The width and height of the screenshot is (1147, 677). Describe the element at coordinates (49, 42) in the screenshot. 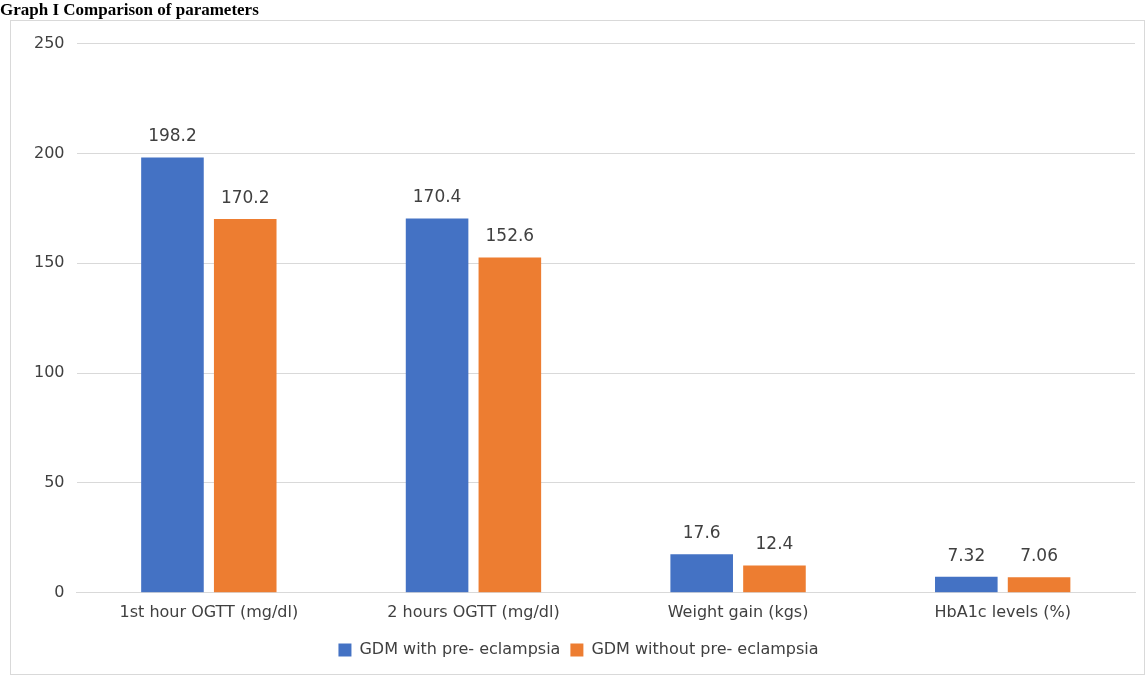

I see `y-tick-label: 250` at that location.